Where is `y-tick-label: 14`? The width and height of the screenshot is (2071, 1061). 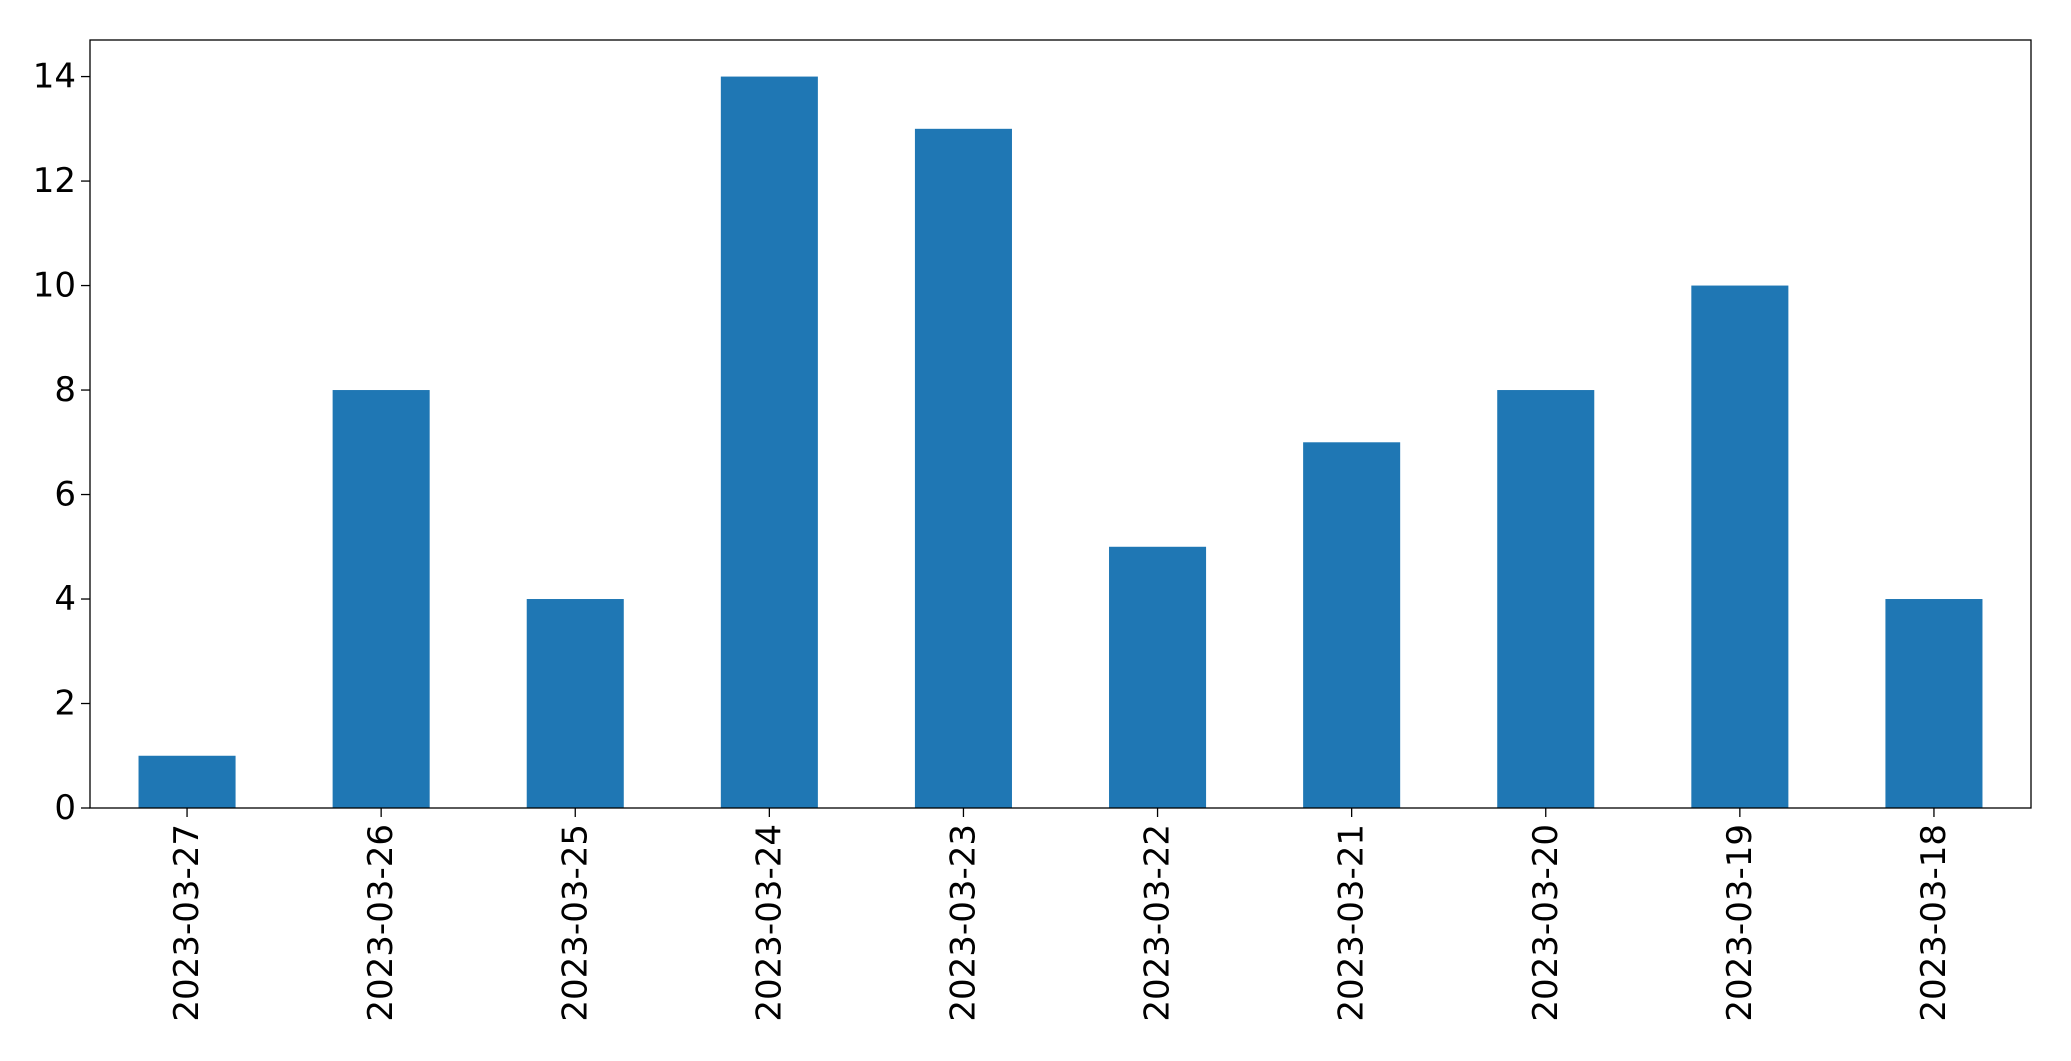
y-tick-label: 14 is located at coordinates (54, 77).